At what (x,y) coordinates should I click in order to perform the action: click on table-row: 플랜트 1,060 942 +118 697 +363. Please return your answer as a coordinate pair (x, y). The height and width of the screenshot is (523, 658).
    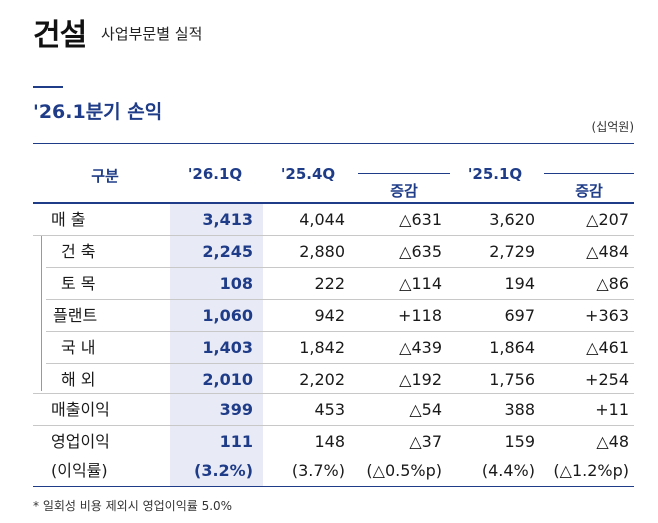
    Looking at the image, I should click on (333, 315).